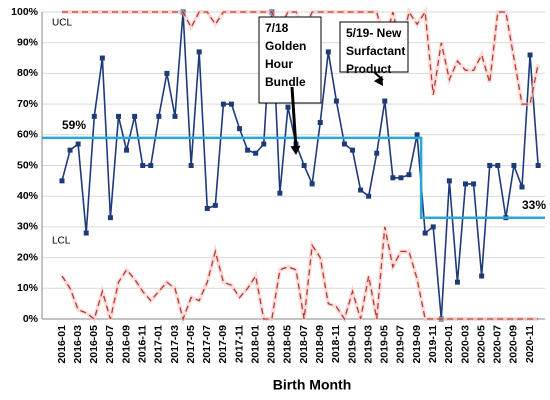 This screenshot has height=400, width=550. What do you see at coordinates (498, 344) in the screenshot?
I see `x-tick-label: 2020-07` at bounding box center [498, 344].